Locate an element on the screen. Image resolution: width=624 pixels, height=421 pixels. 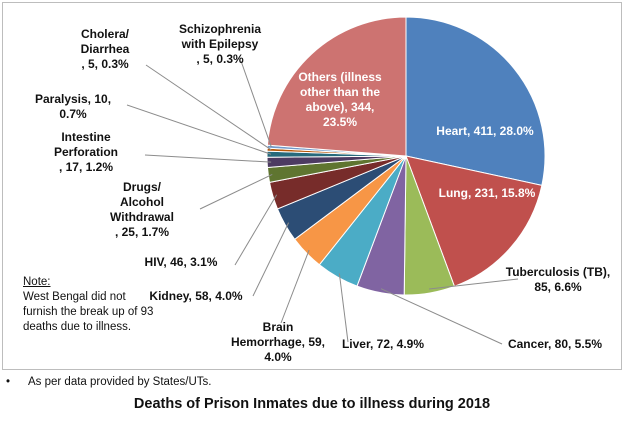
footnote: • As per data provided by States/UTs. is located at coordinates (108, 382).